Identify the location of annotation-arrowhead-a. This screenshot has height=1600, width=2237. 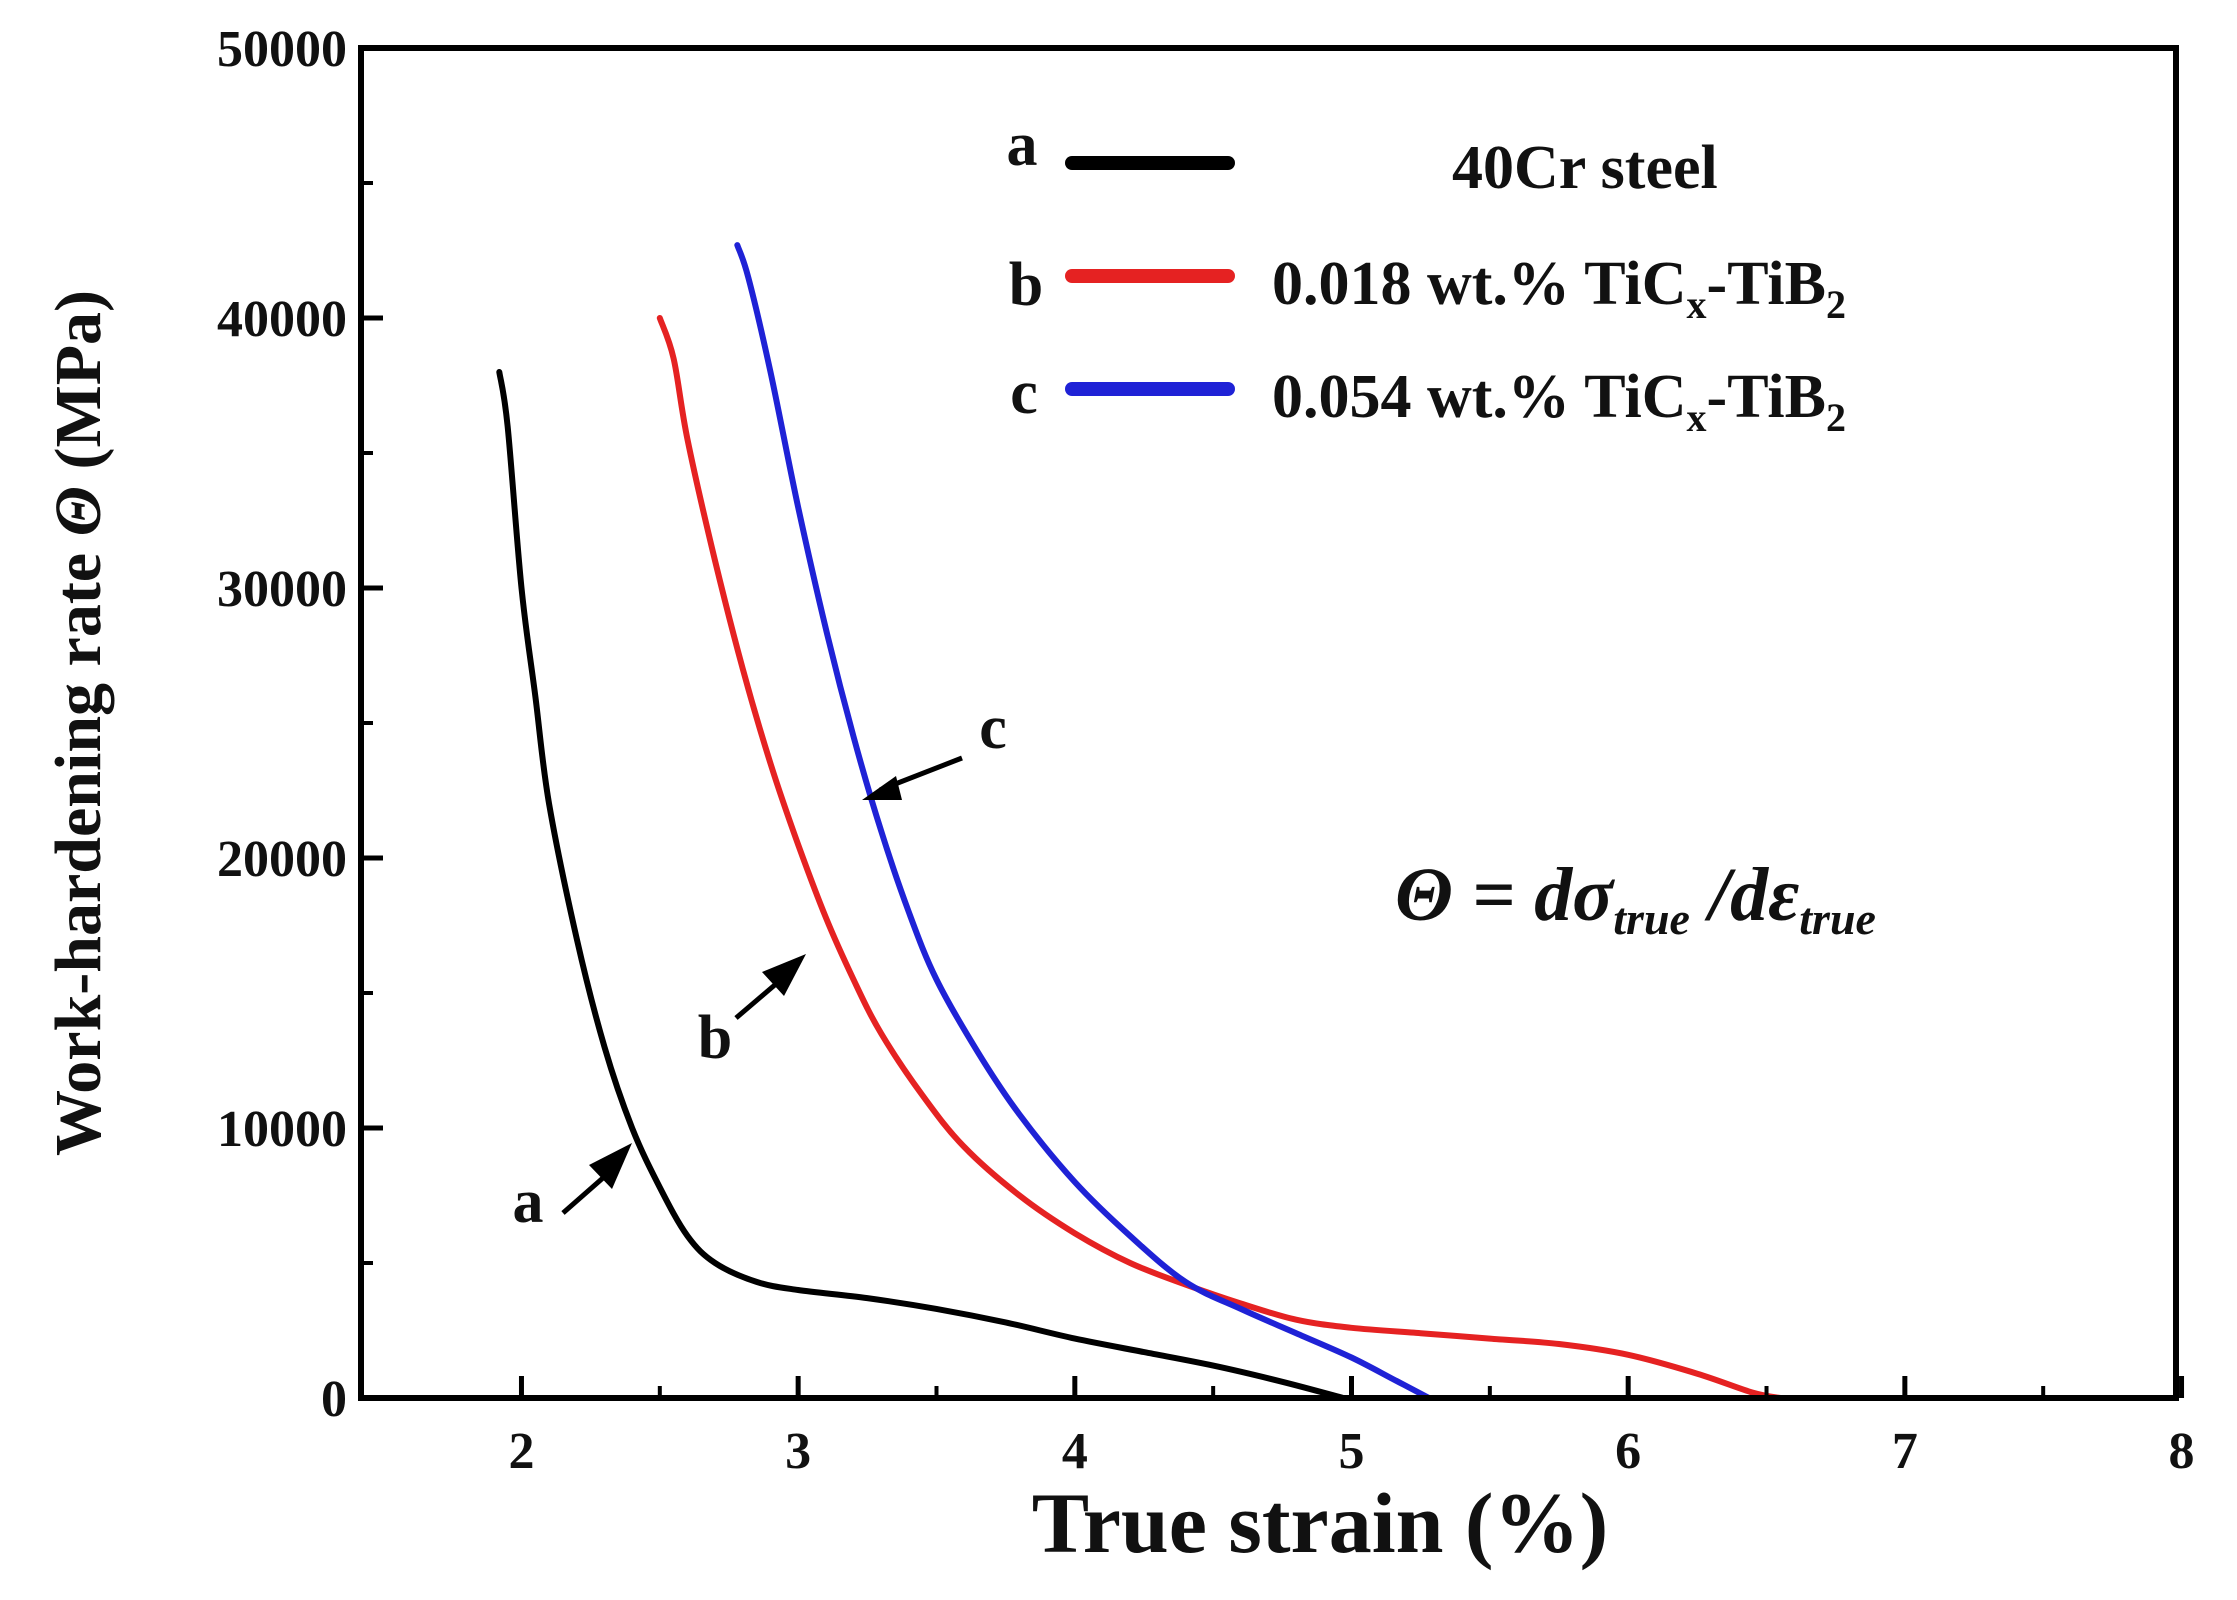
(610, 1166).